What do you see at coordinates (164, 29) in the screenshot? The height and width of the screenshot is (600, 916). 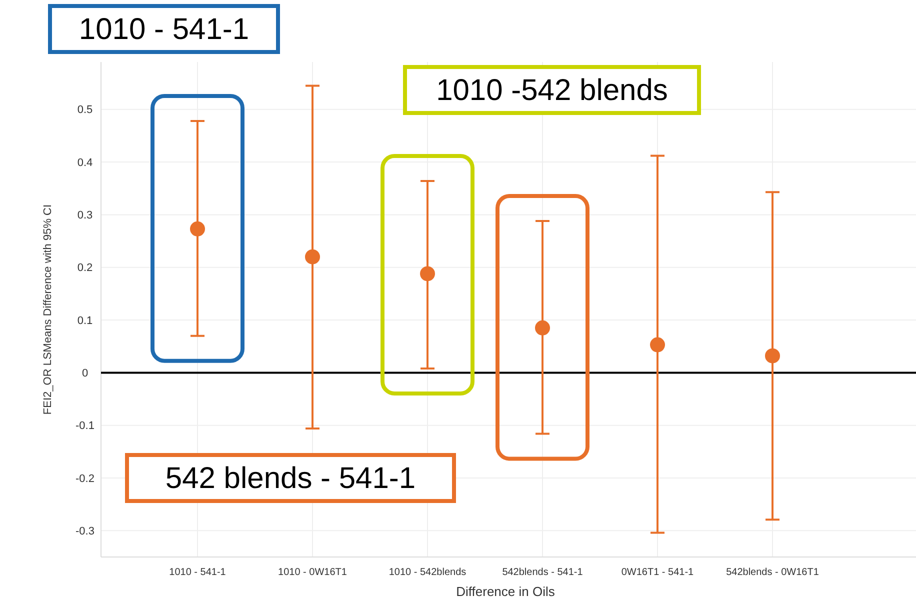 I see `text: 1010 - 541-1` at bounding box center [164, 29].